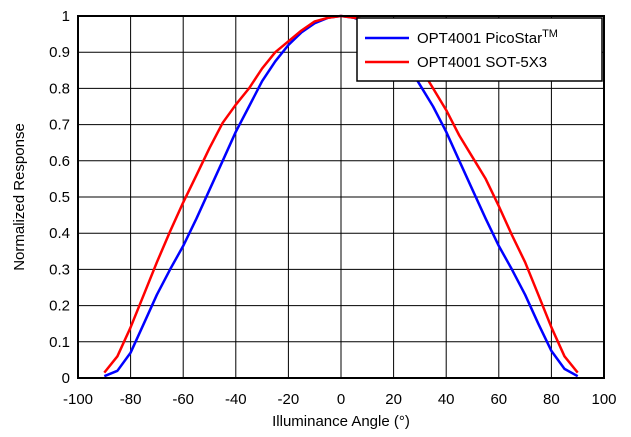 This screenshot has width=631, height=437. What do you see at coordinates (550, 34) in the screenshot?
I see `legend-label-picostar-superscript: TM` at bounding box center [550, 34].